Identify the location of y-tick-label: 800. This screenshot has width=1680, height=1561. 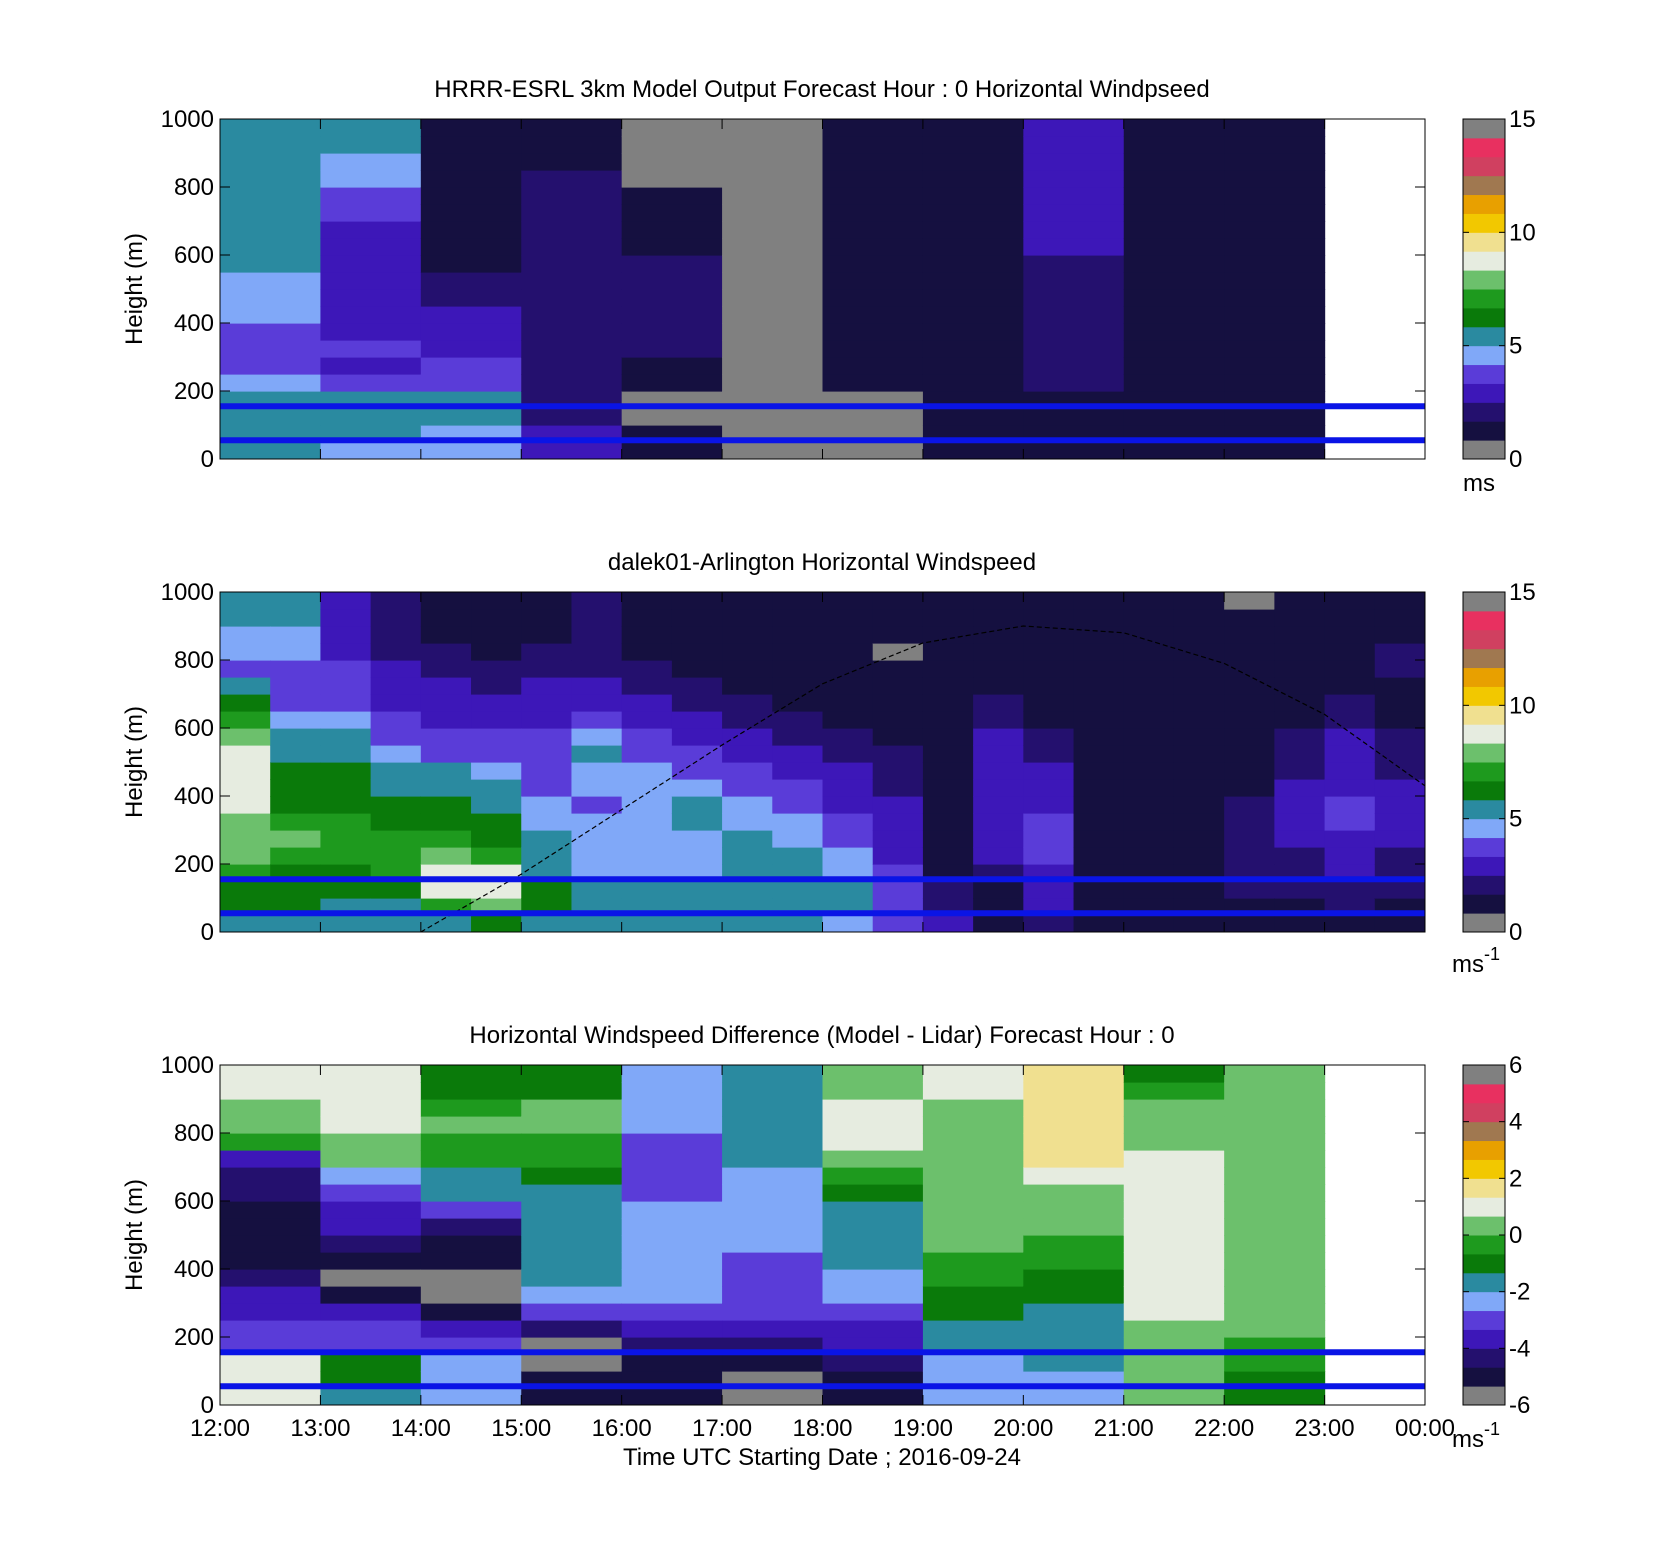
(194, 660).